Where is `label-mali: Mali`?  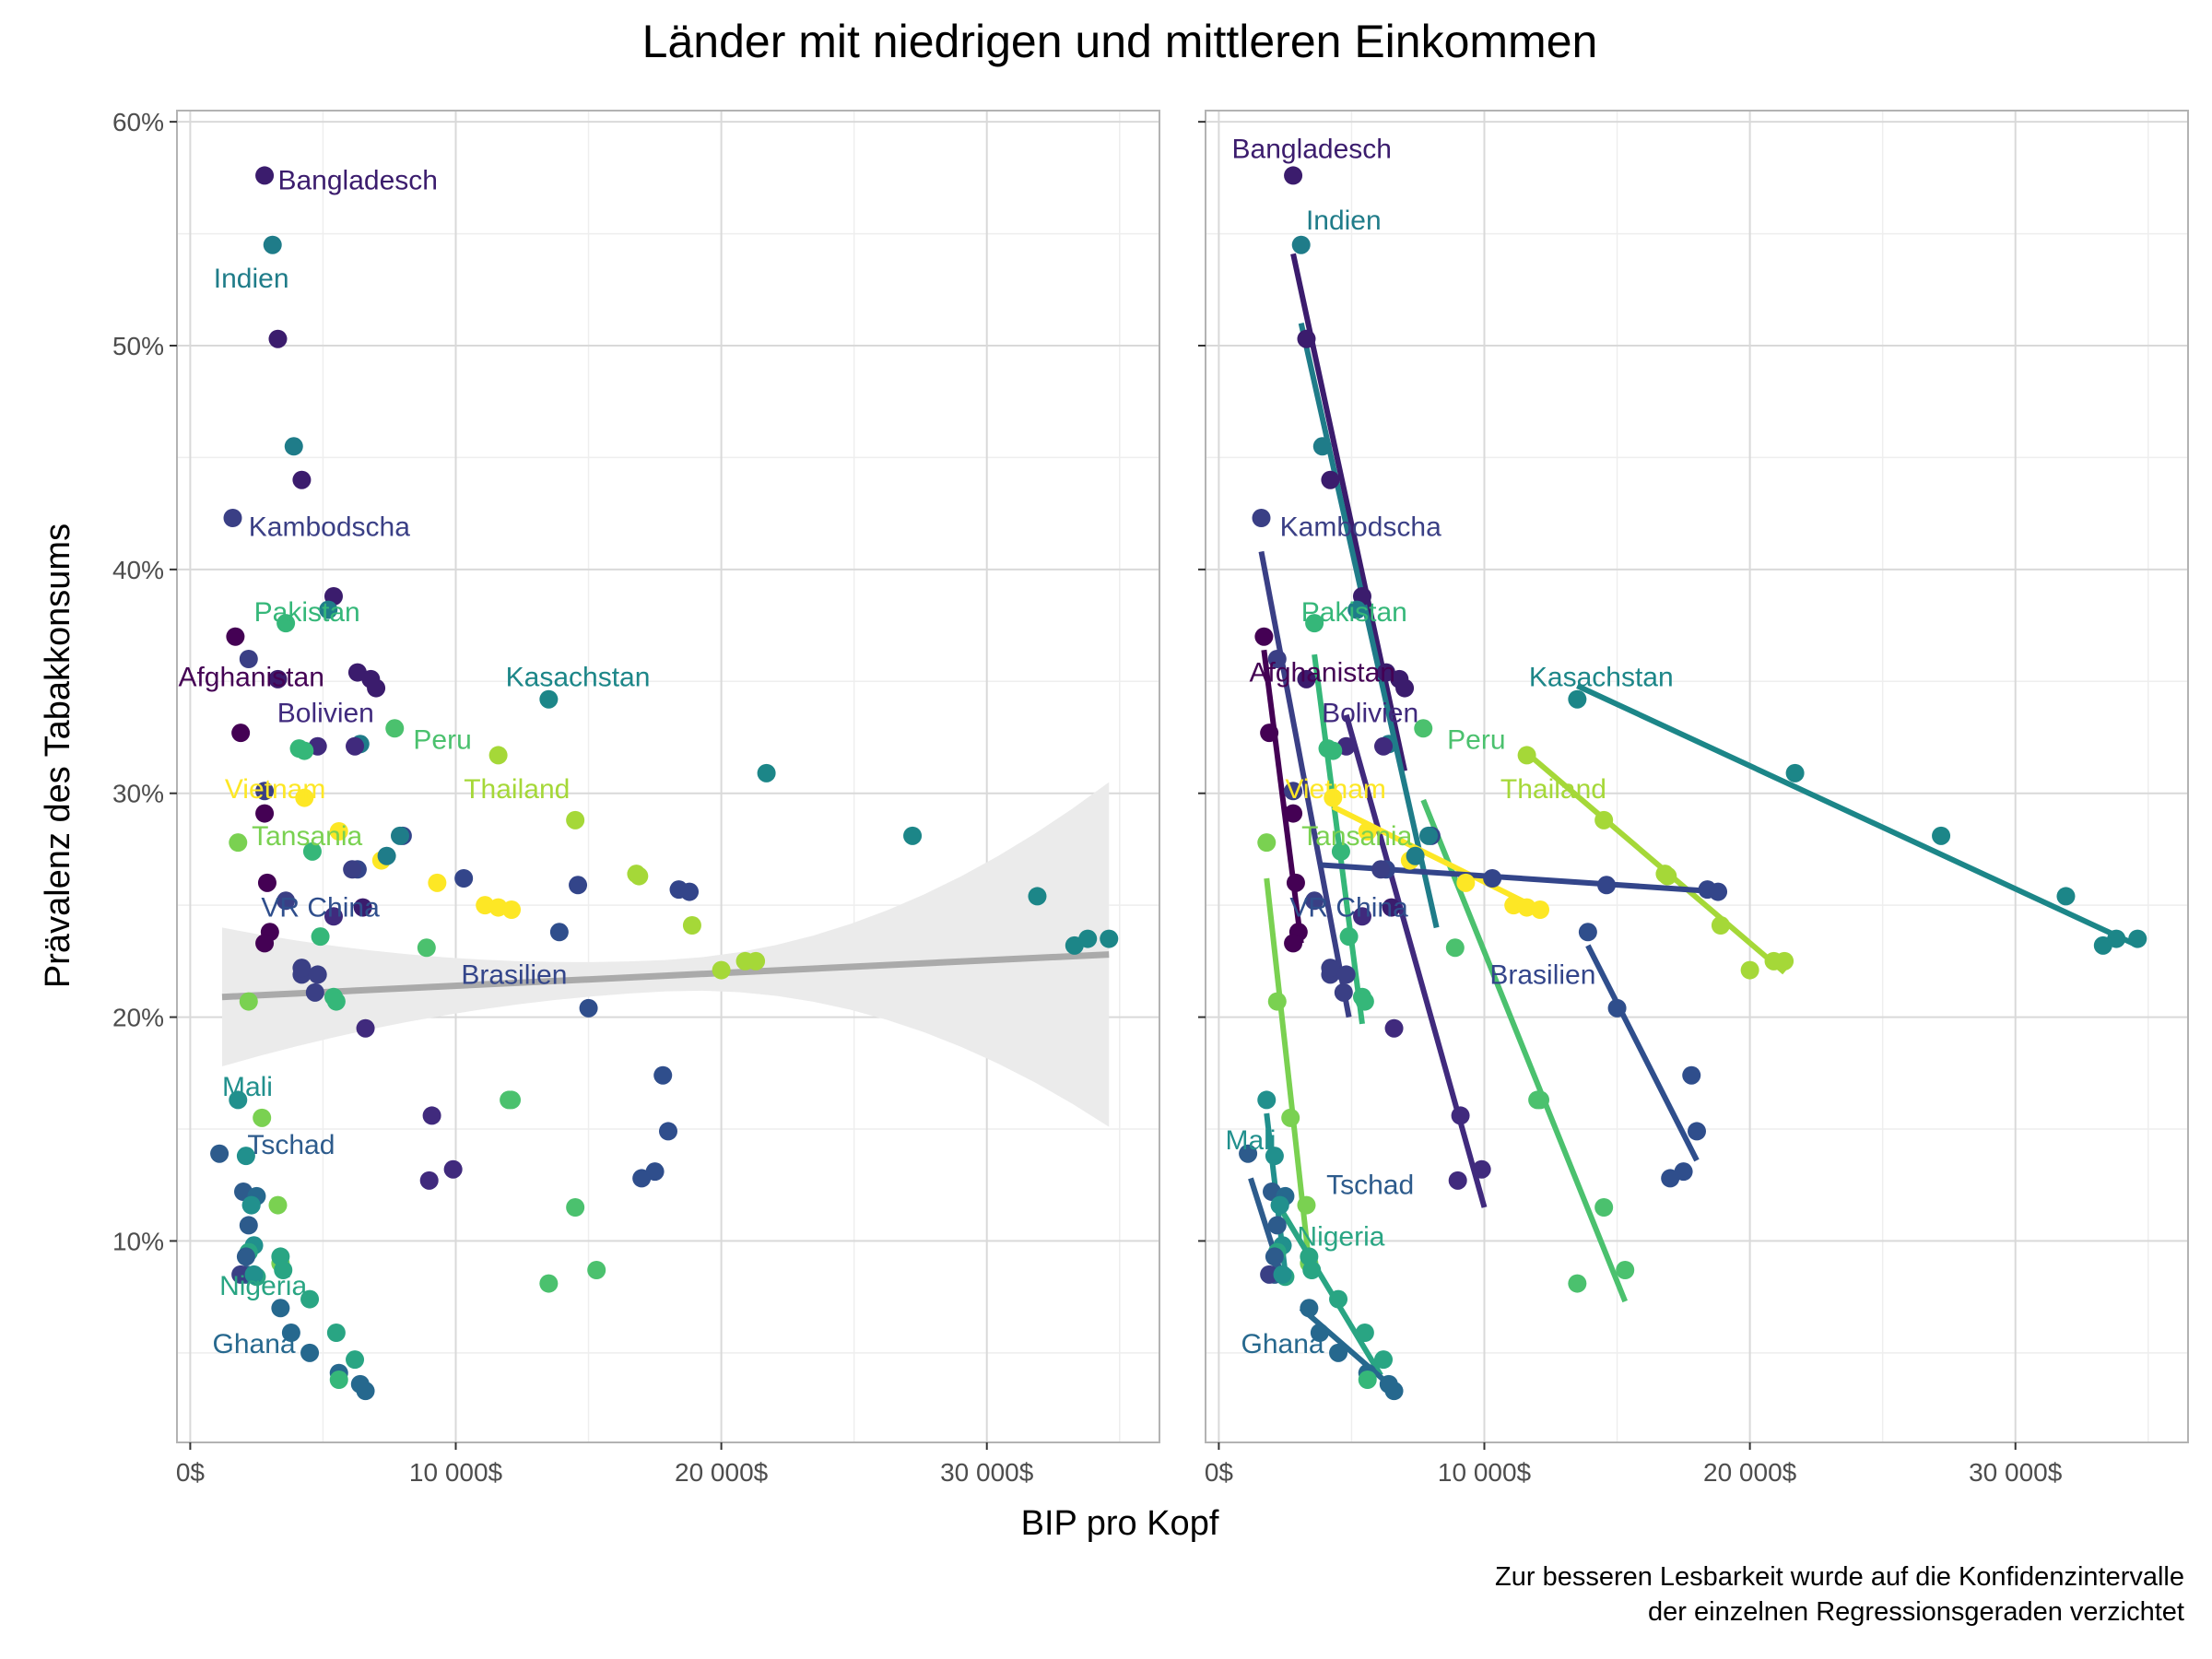 label-mali: Mali is located at coordinates (1250, 1140).